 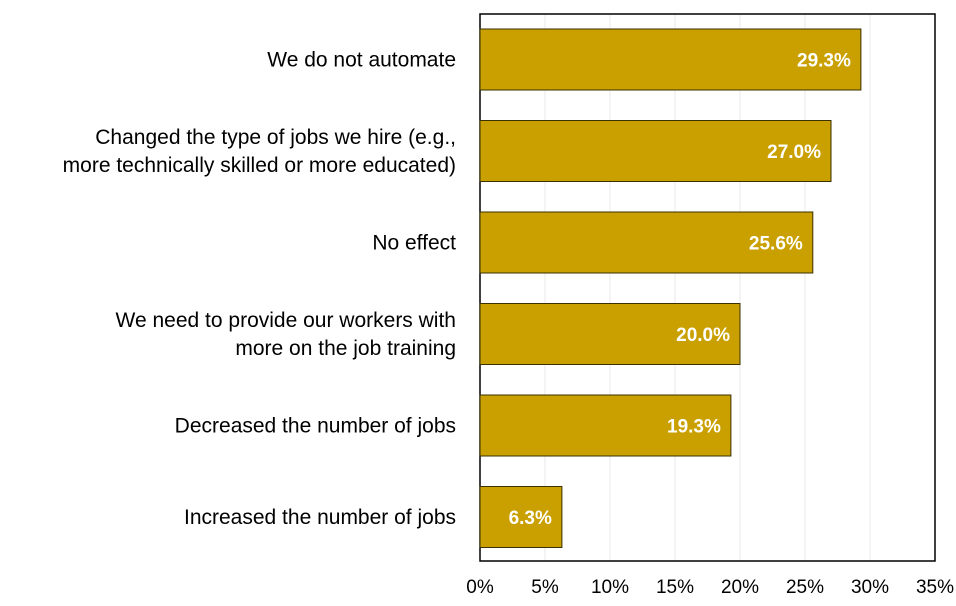 What do you see at coordinates (776, 244) in the screenshot?
I see `data-label: 25.6%` at bounding box center [776, 244].